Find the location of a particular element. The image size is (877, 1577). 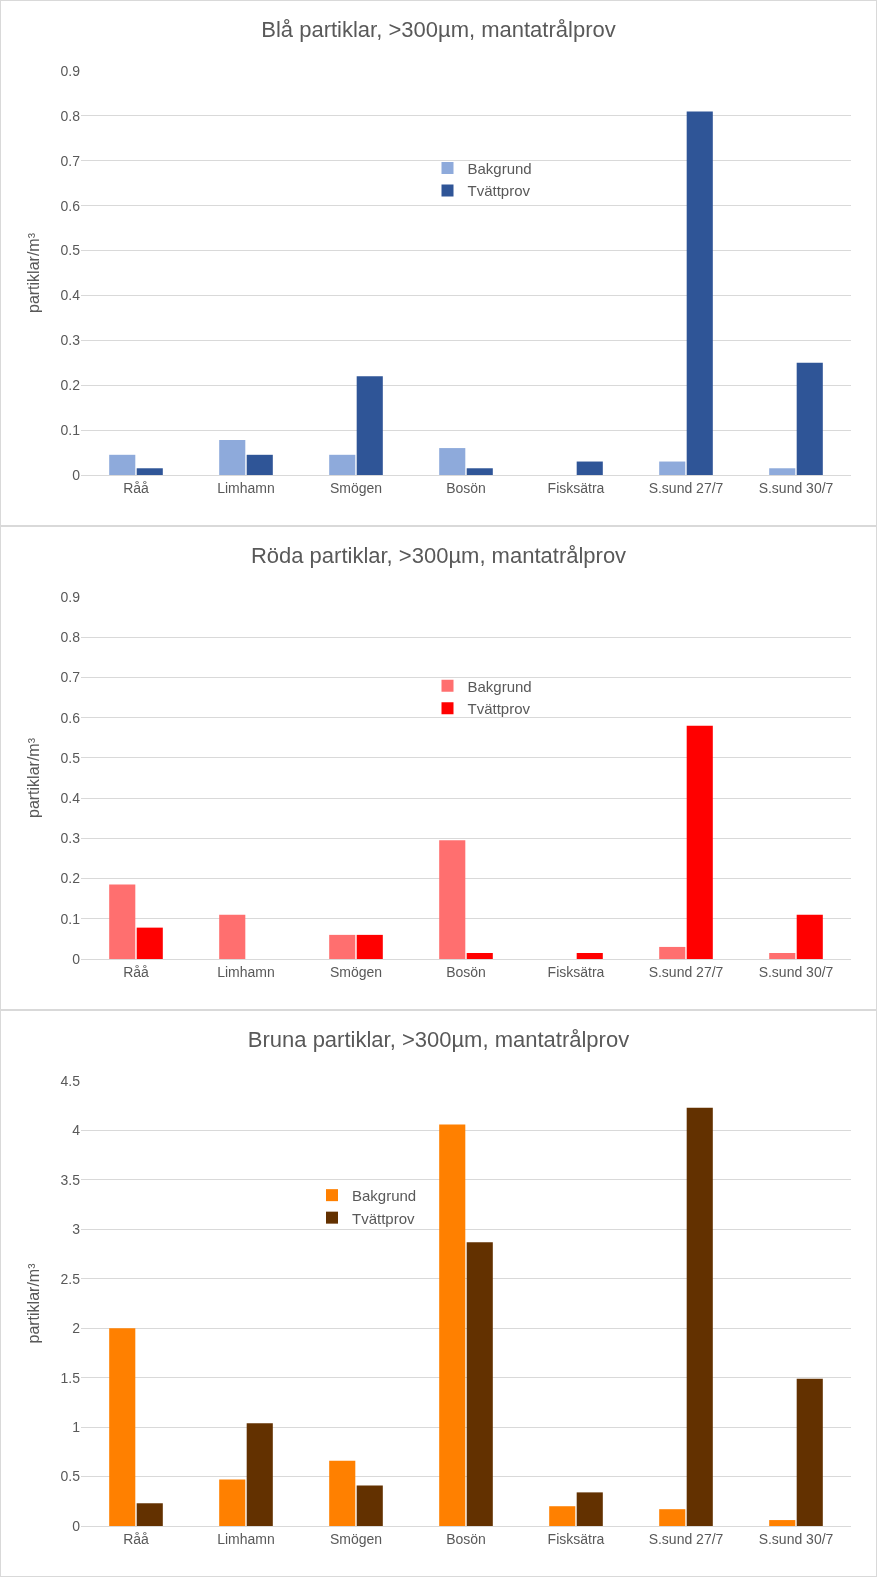

y-tick-label: 4 is located at coordinates (76, 1130).